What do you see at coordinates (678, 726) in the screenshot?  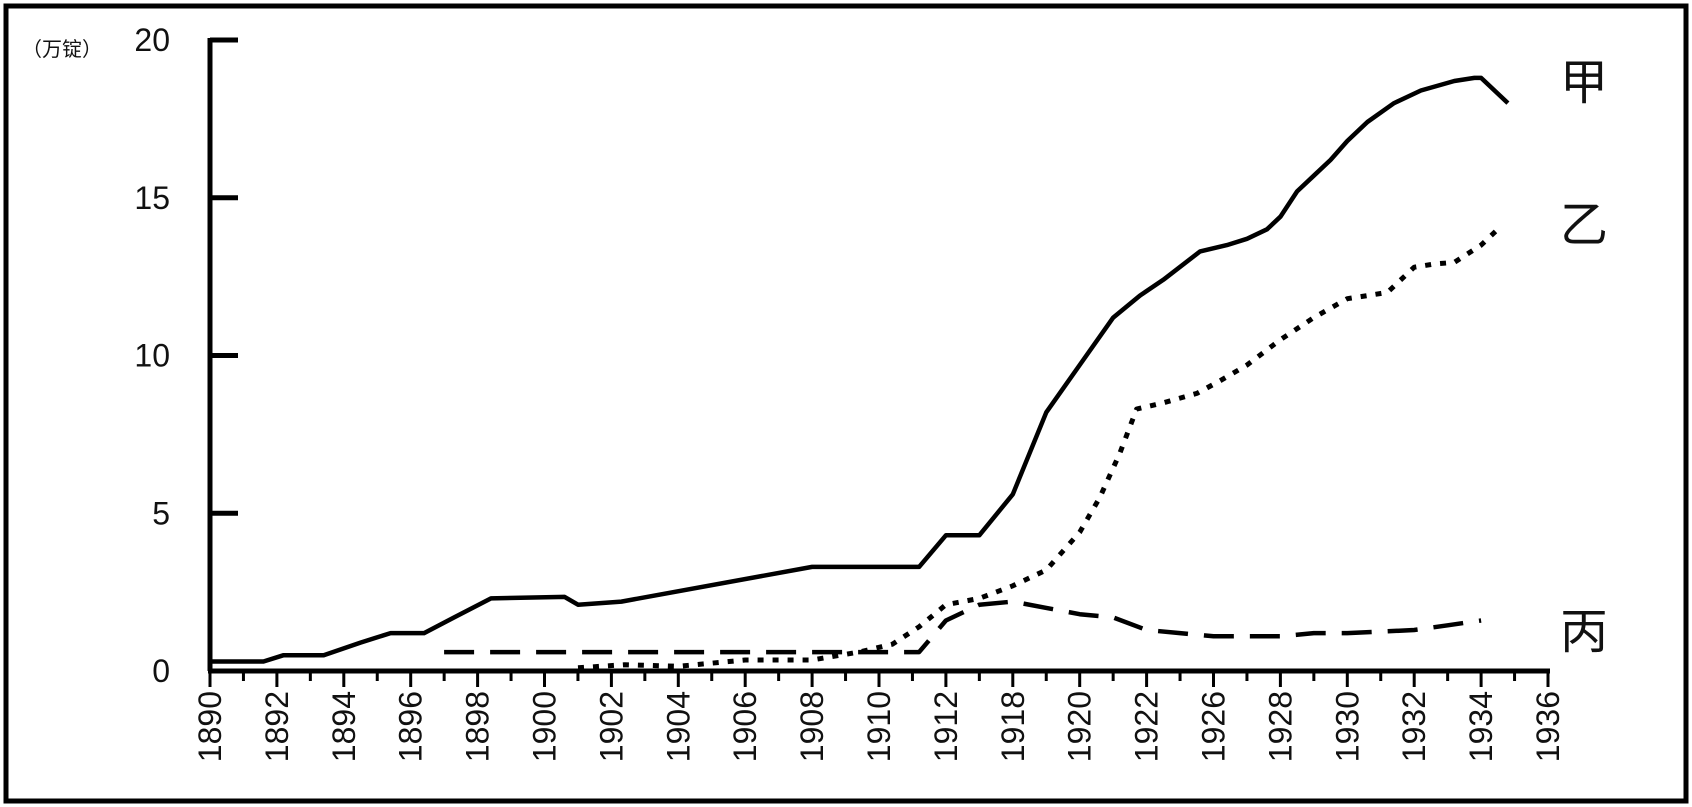 I see `x-tick-label: 1904` at bounding box center [678, 726].